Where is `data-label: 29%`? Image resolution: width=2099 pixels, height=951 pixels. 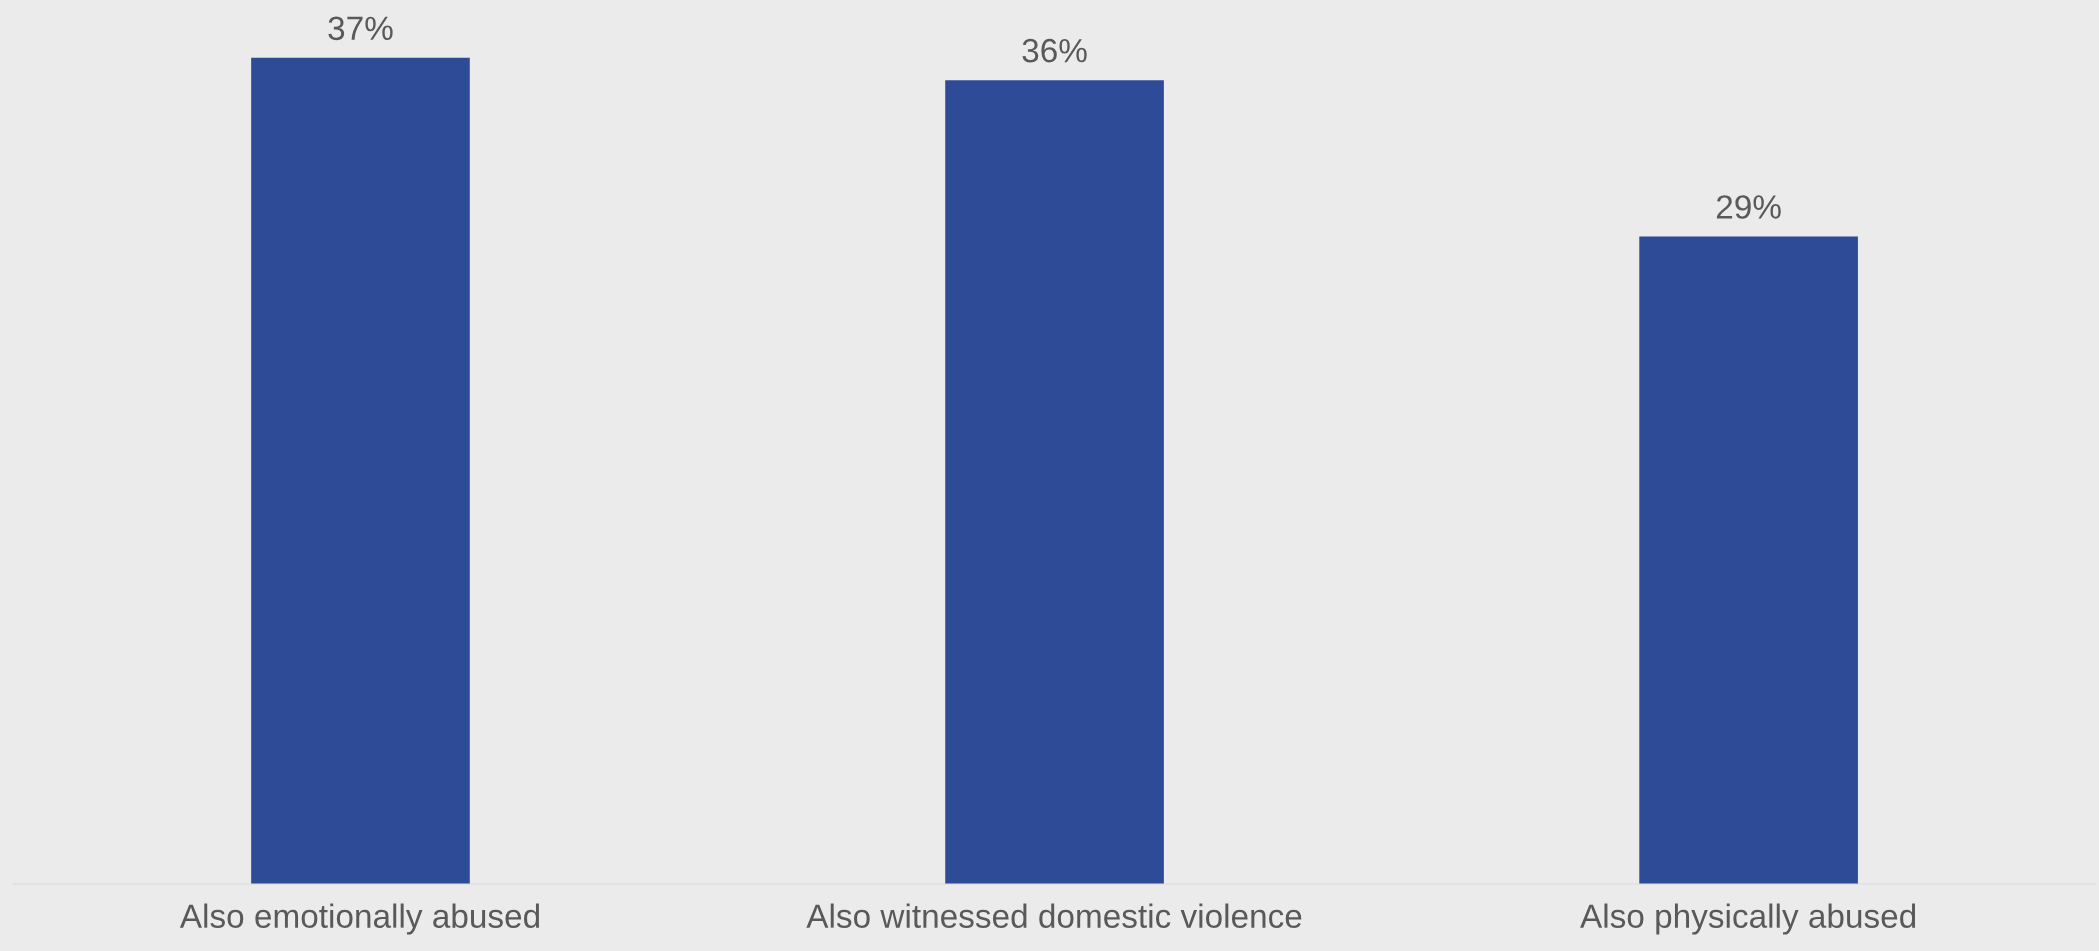 data-label: 29% is located at coordinates (1748, 207).